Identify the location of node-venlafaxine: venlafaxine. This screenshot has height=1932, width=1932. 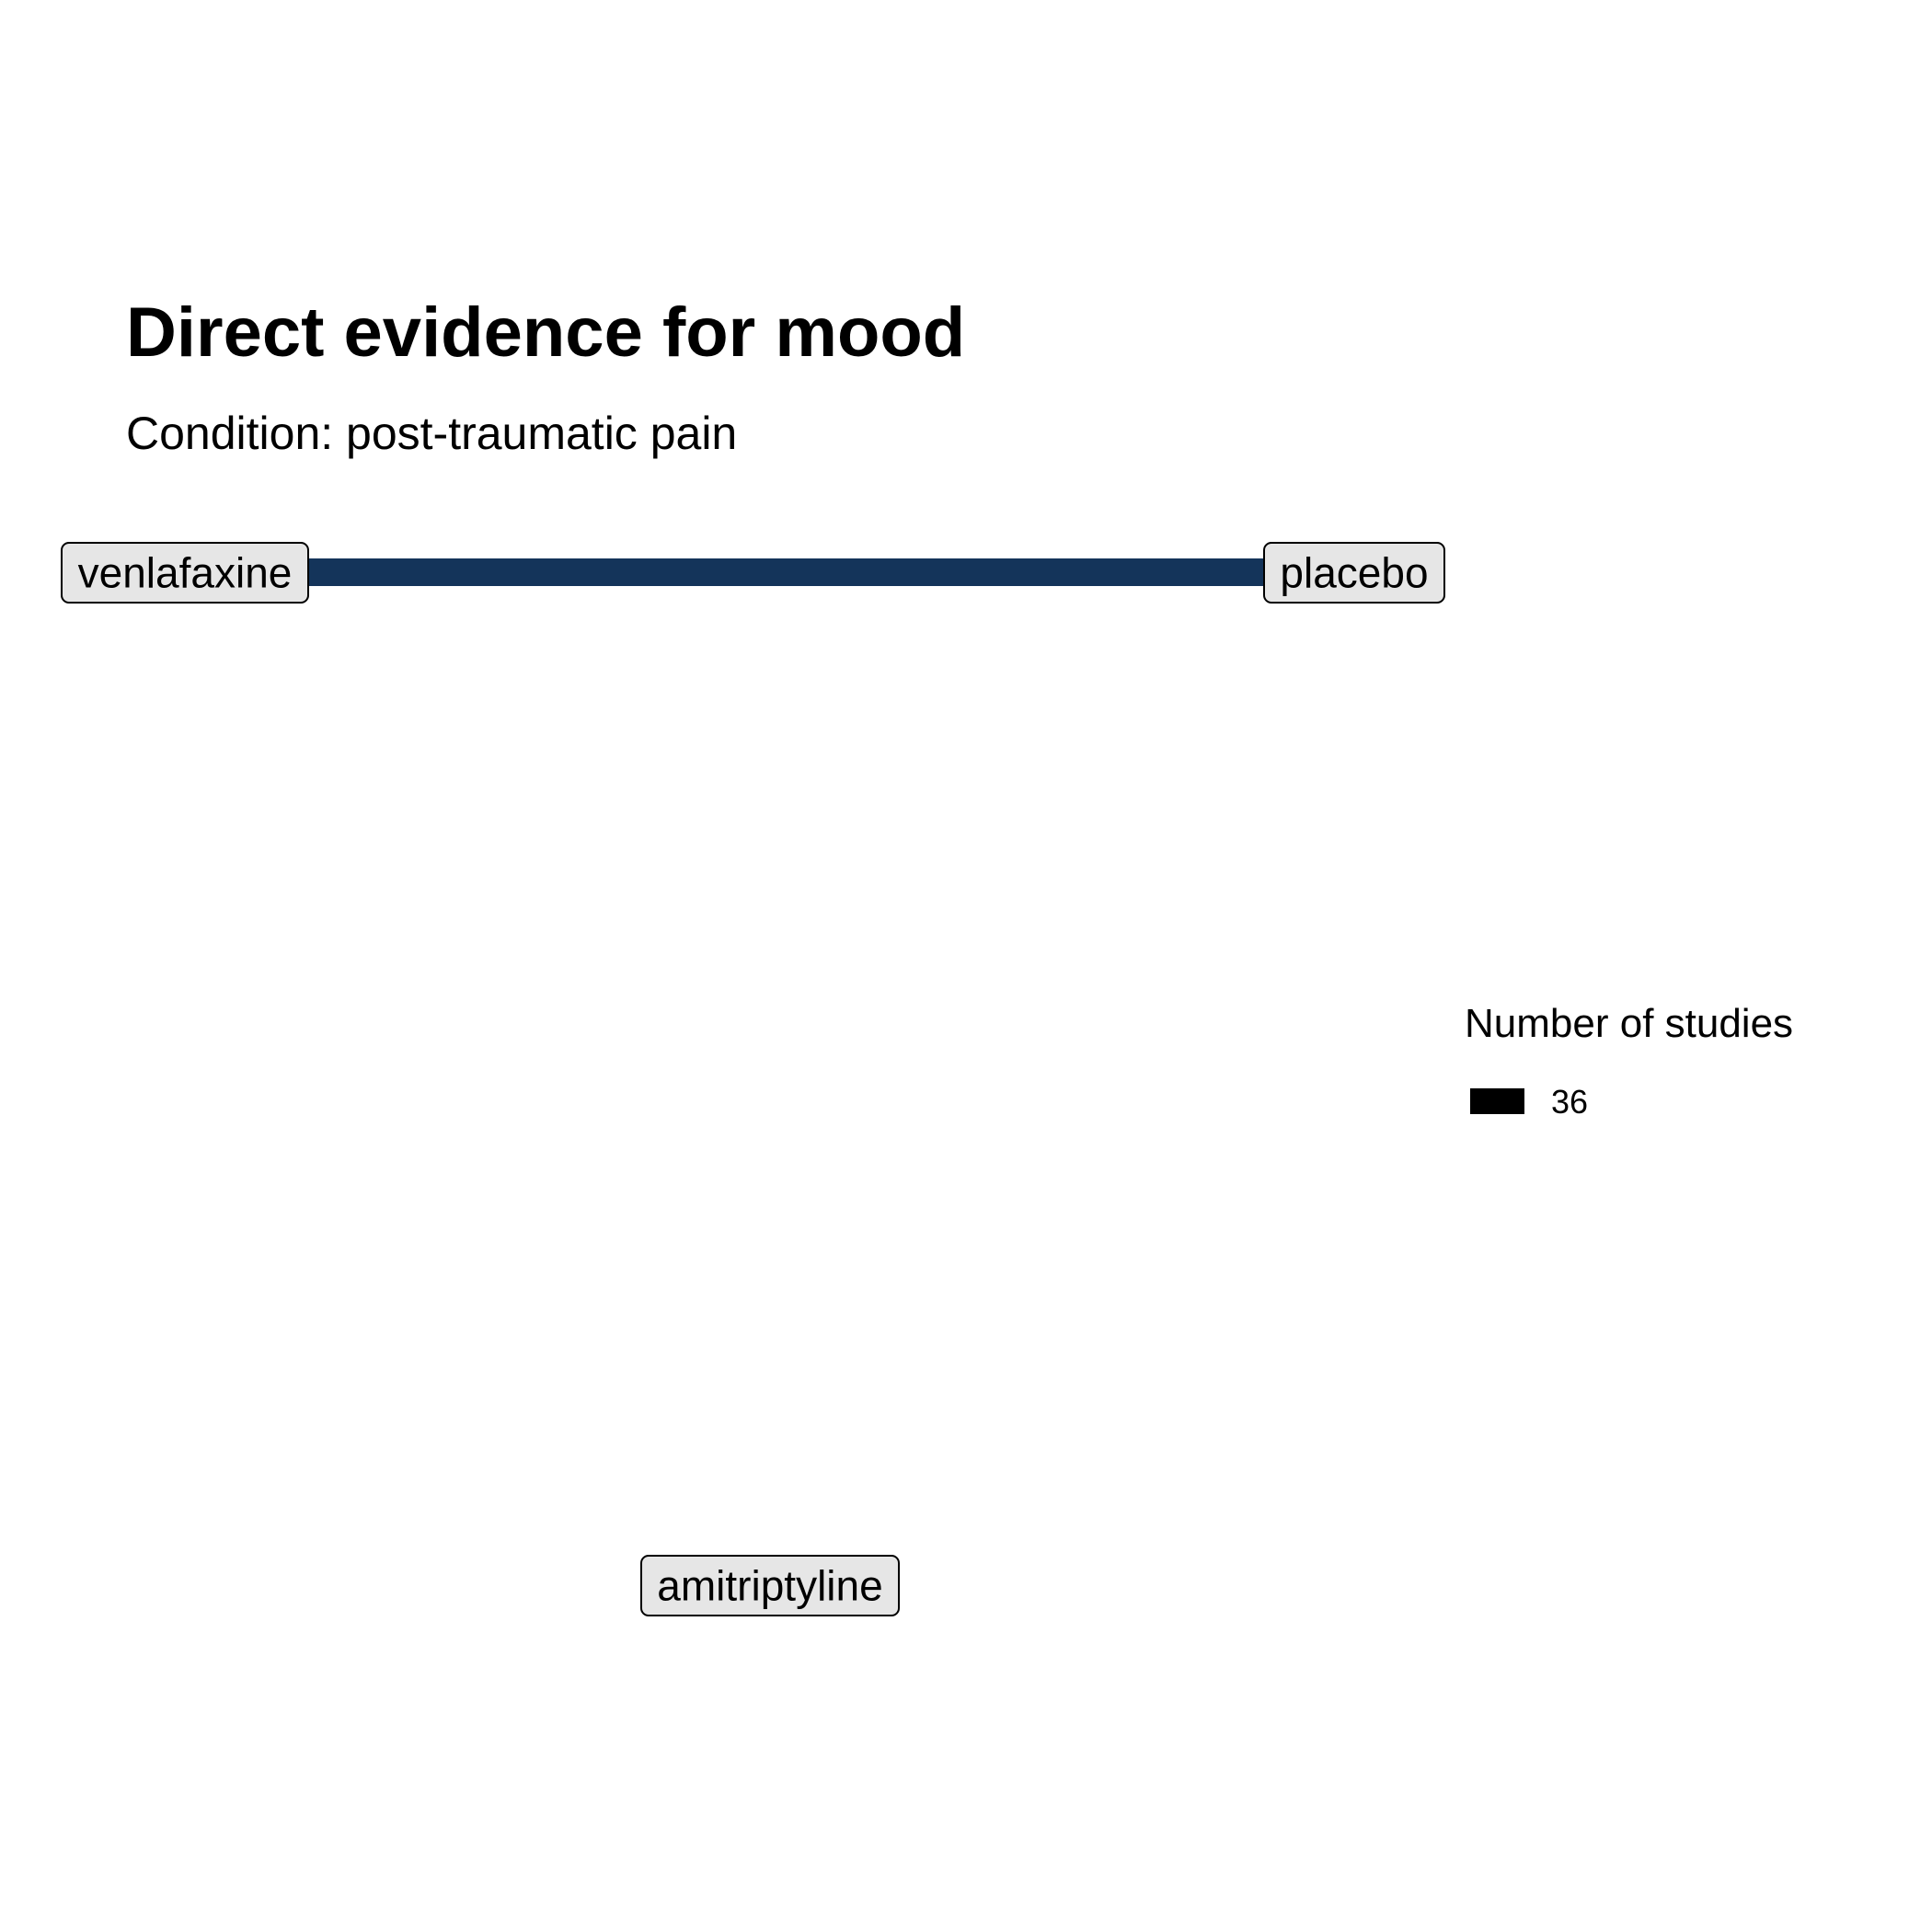
(185, 573).